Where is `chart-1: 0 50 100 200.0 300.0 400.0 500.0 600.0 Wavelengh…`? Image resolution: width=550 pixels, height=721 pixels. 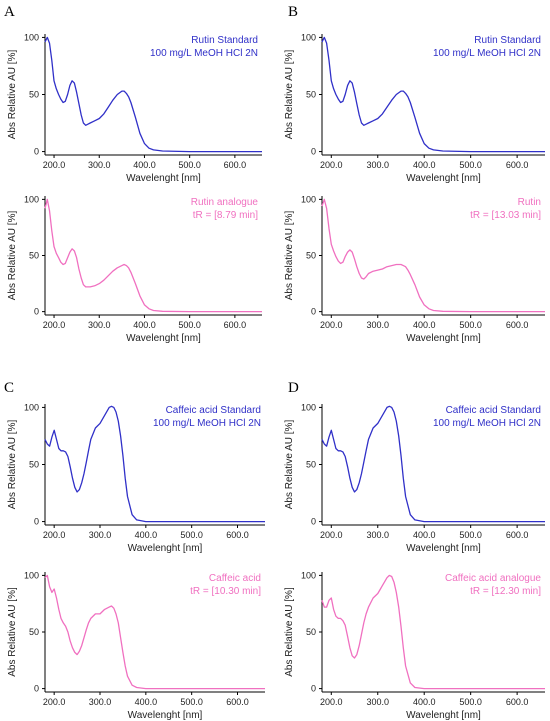
chart-1: 0 50 100 200.0 300.0 400.0 500.0 600.0 Wavelengh… is located at coordinates (134, 108).